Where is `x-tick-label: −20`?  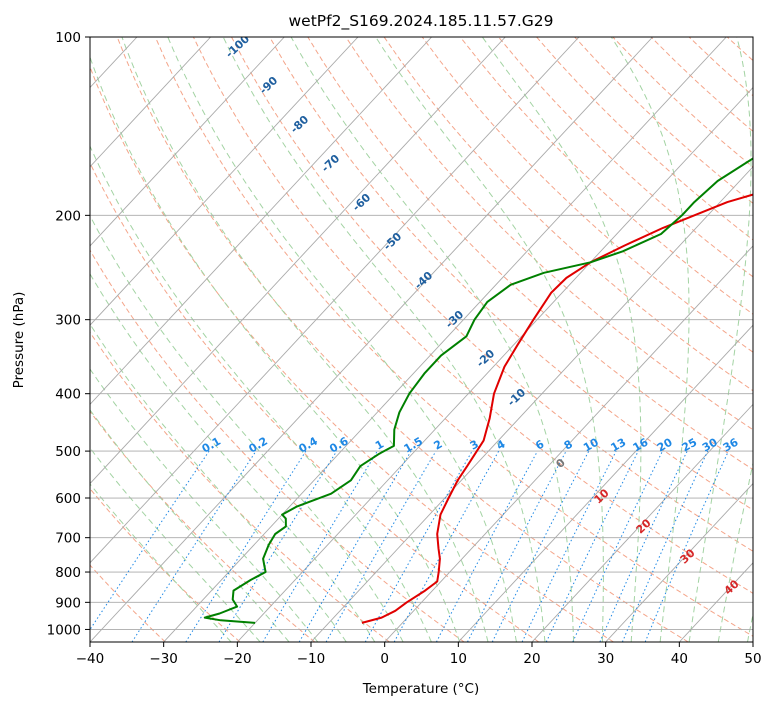 x-tick-label: −20 is located at coordinates (237, 659).